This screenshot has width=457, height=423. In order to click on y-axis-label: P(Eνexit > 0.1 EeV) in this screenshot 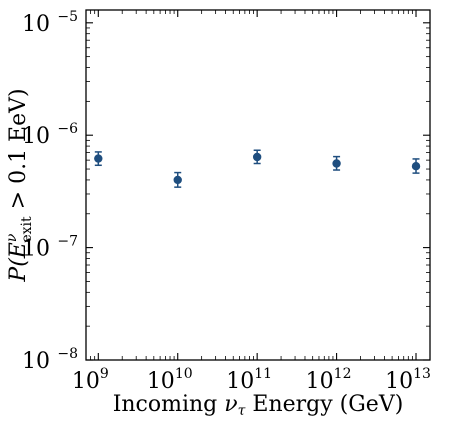, I will do `click(19, 185)`.